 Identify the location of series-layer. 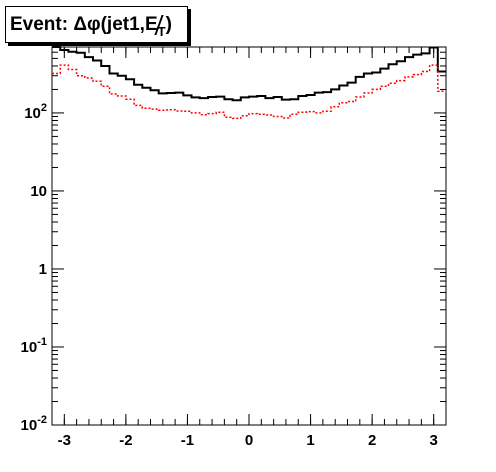
(249, 83).